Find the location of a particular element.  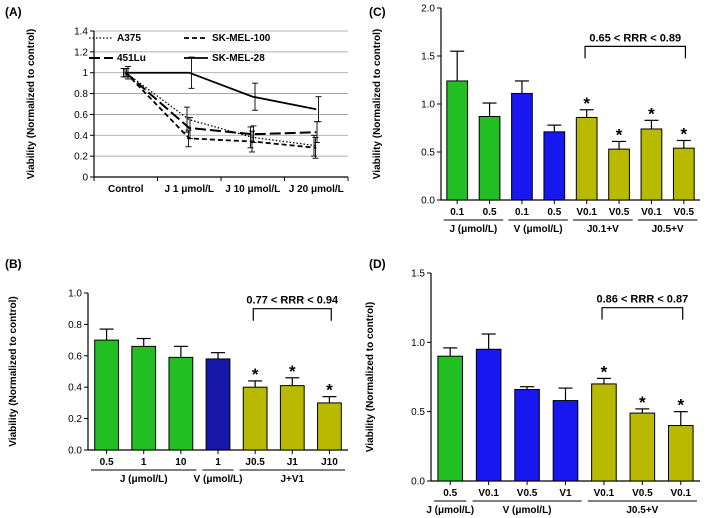

y-tick-label: 0 is located at coordinates (85, 178).